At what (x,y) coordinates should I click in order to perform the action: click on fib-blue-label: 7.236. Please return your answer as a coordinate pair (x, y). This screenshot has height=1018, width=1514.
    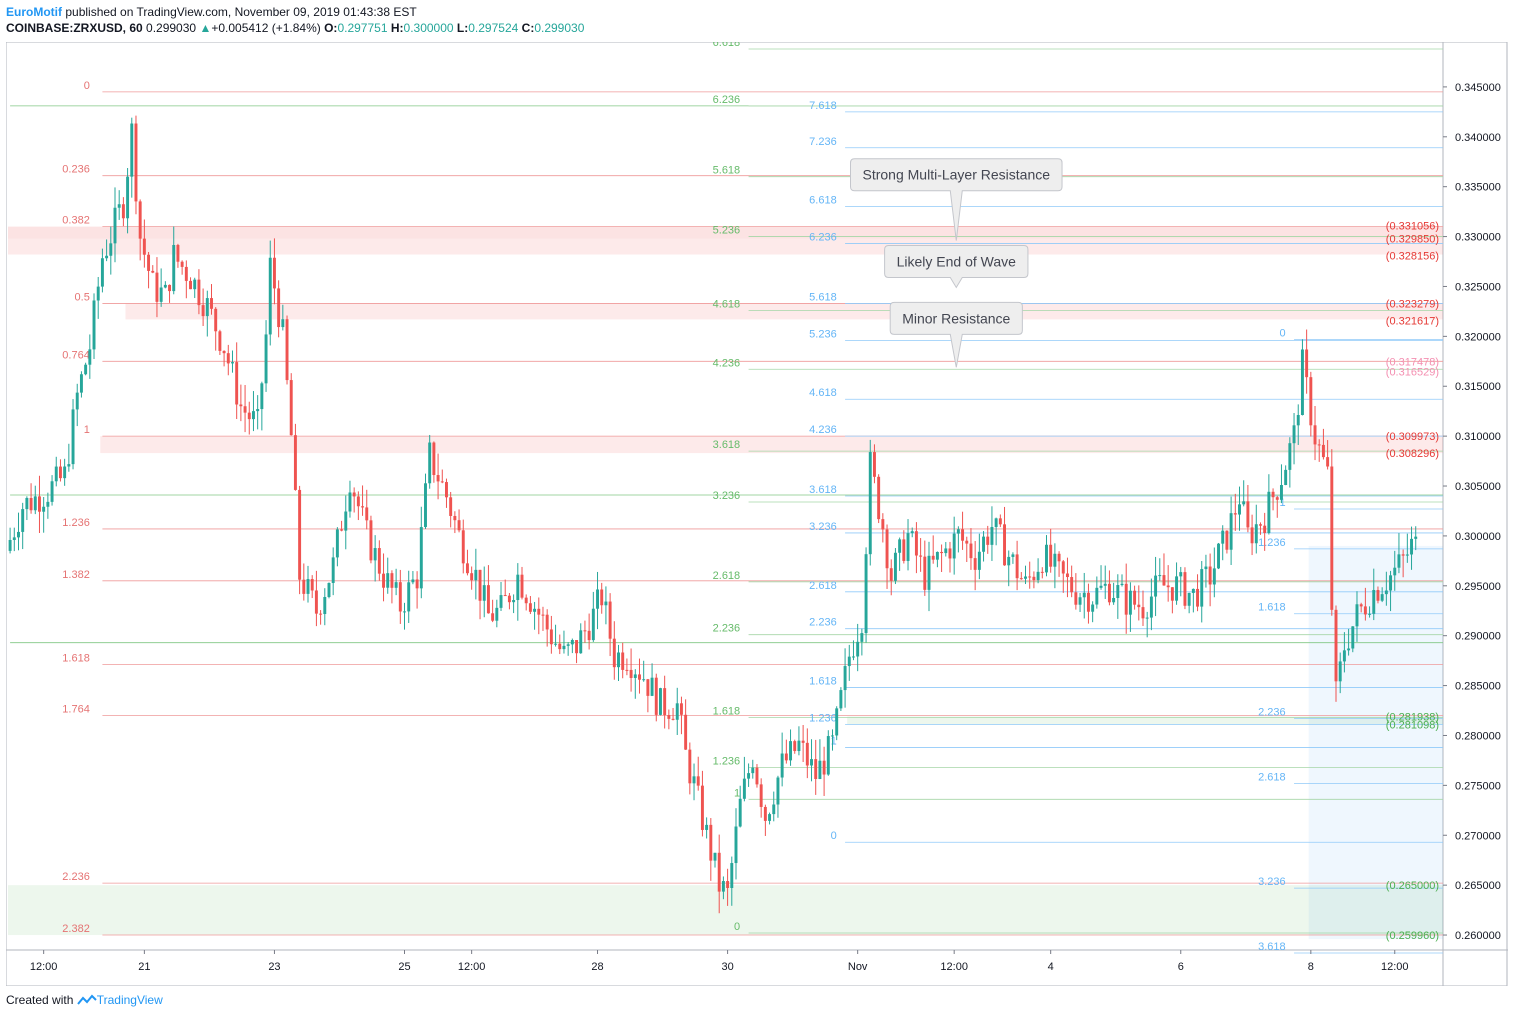
    Looking at the image, I should click on (823, 142).